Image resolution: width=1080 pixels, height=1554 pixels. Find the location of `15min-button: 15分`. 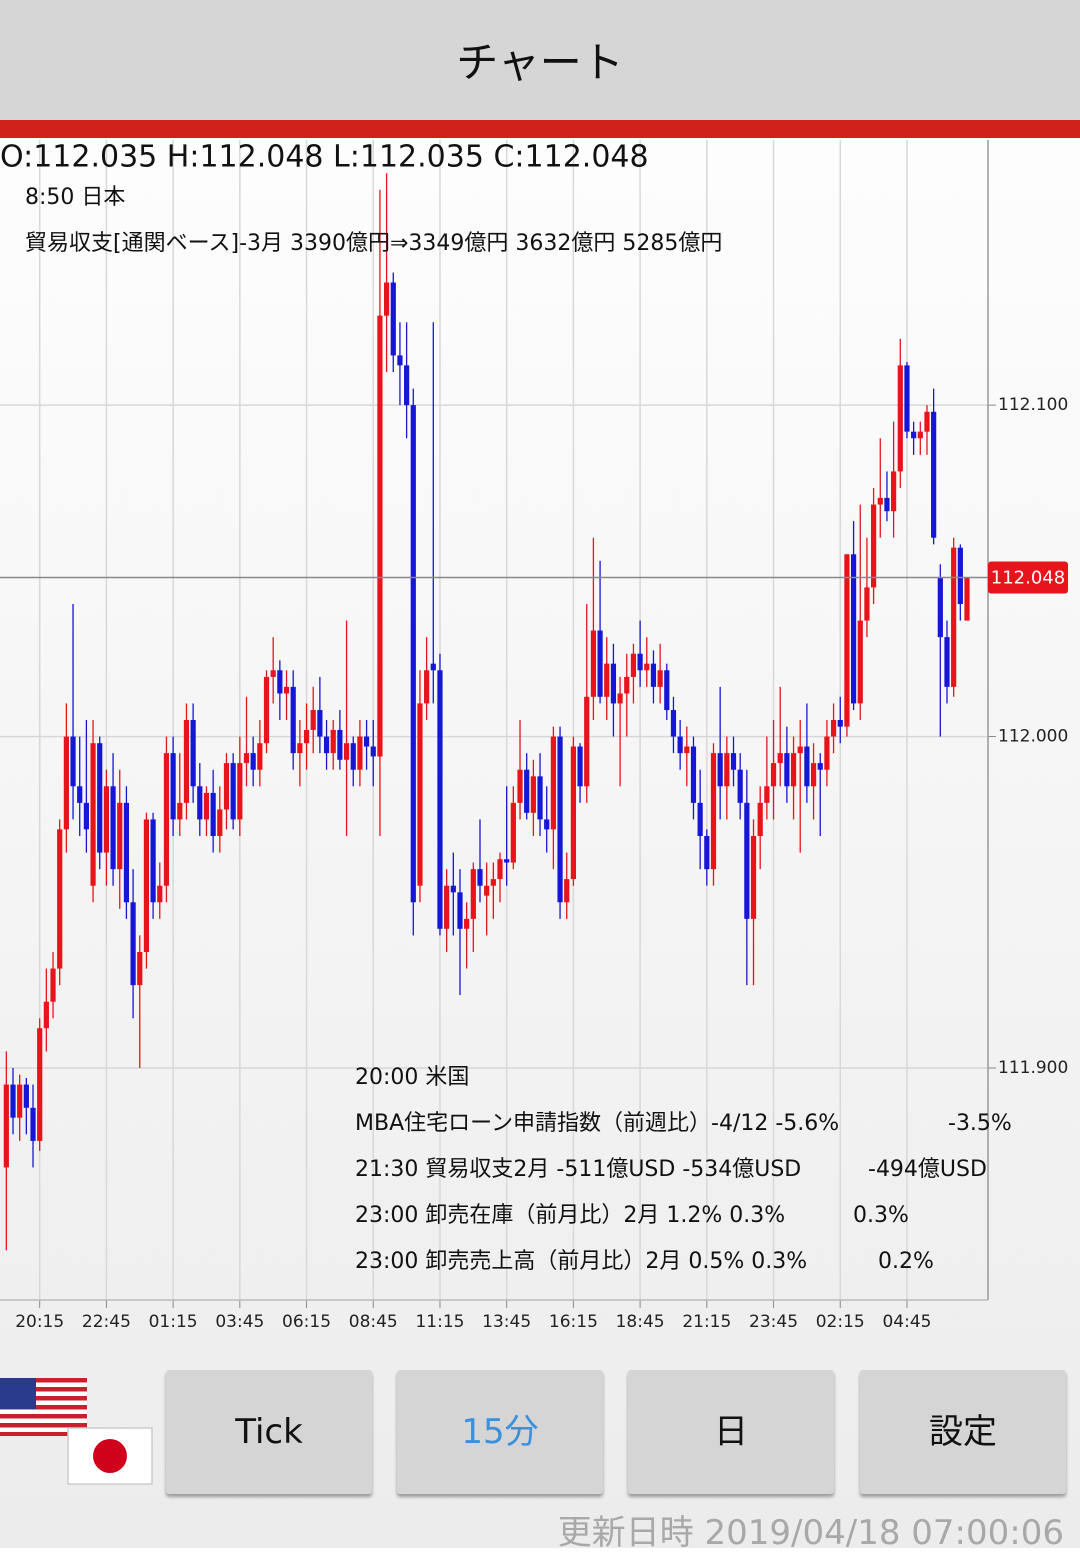

15min-button: 15分 is located at coordinates (500, 1432).